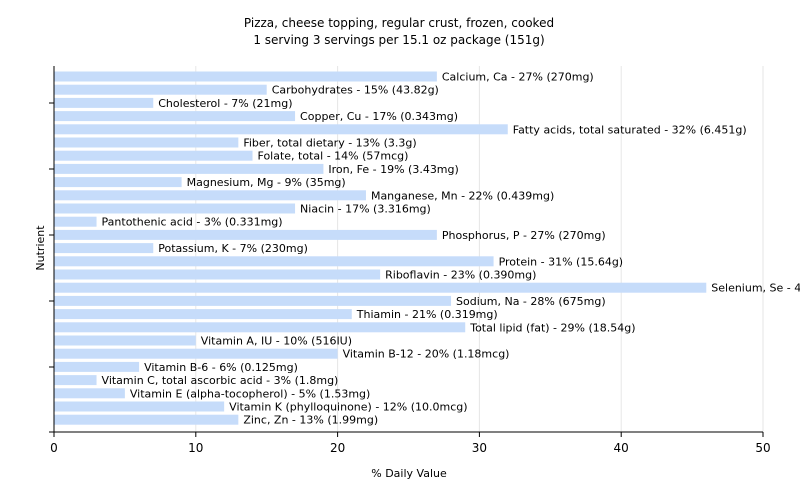  I want to click on bar-label: Folate, total - 14% (57mcg), so click(333, 156).